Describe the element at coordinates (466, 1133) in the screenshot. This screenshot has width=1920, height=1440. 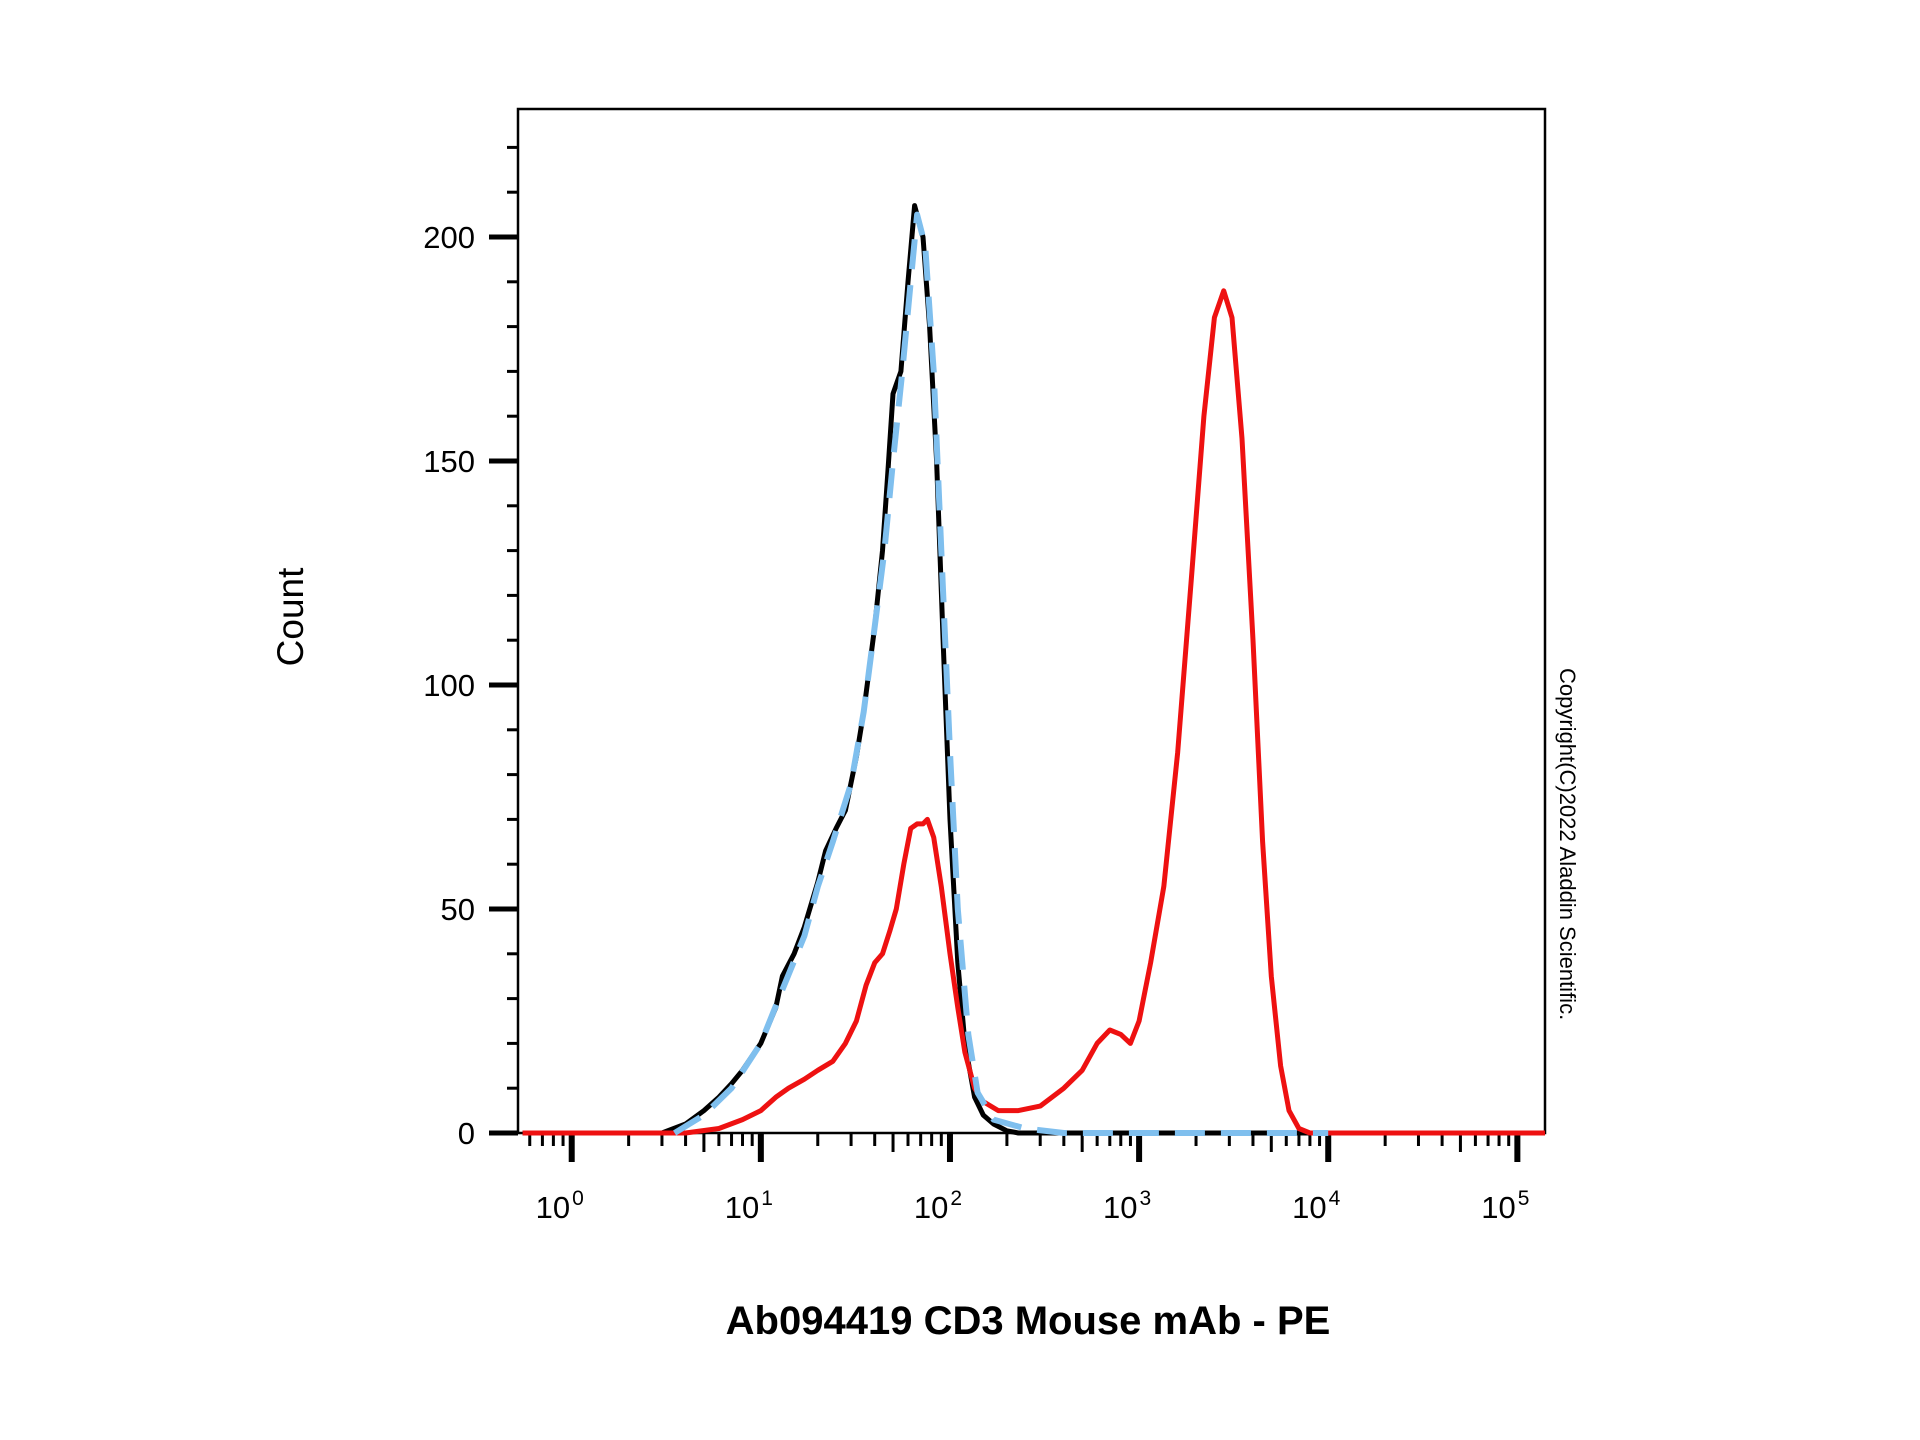
I see `y-tick-label: 0` at that location.